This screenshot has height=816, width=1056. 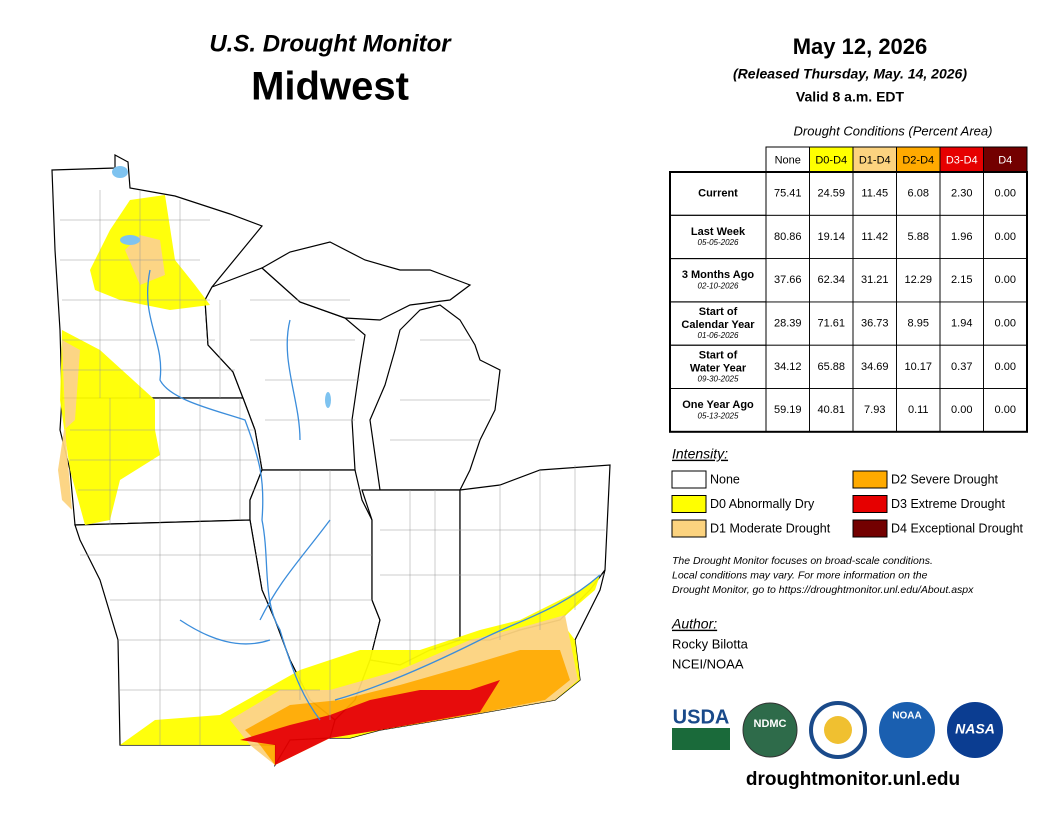 I want to click on author-name: Rocky Bilotta, so click(x=710, y=643).